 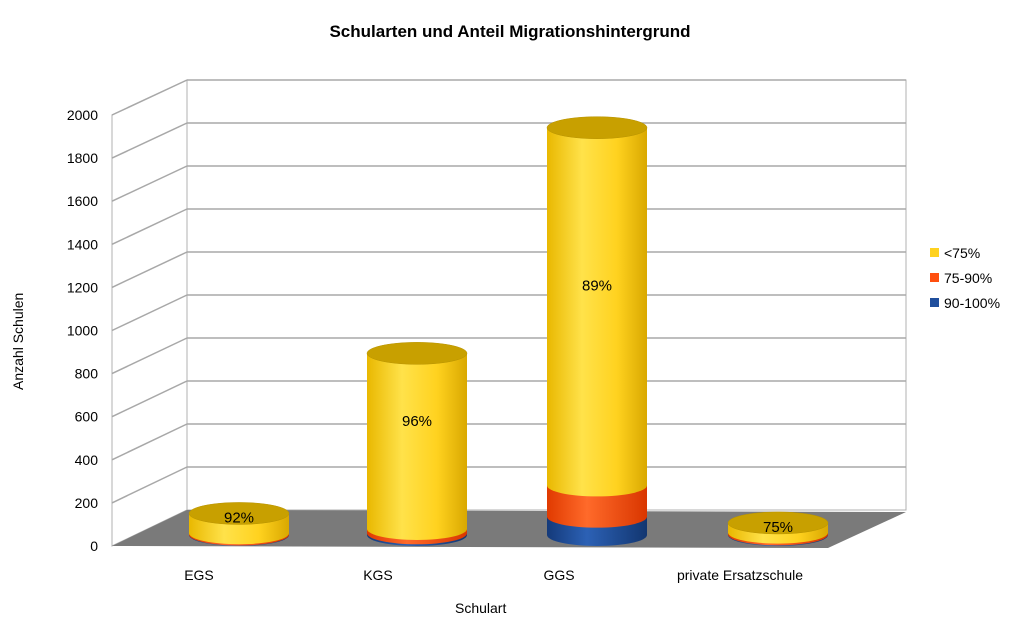 What do you see at coordinates (962, 252) in the screenshot?
I see `legend-label: <75%` at bounding box center [962, 252].